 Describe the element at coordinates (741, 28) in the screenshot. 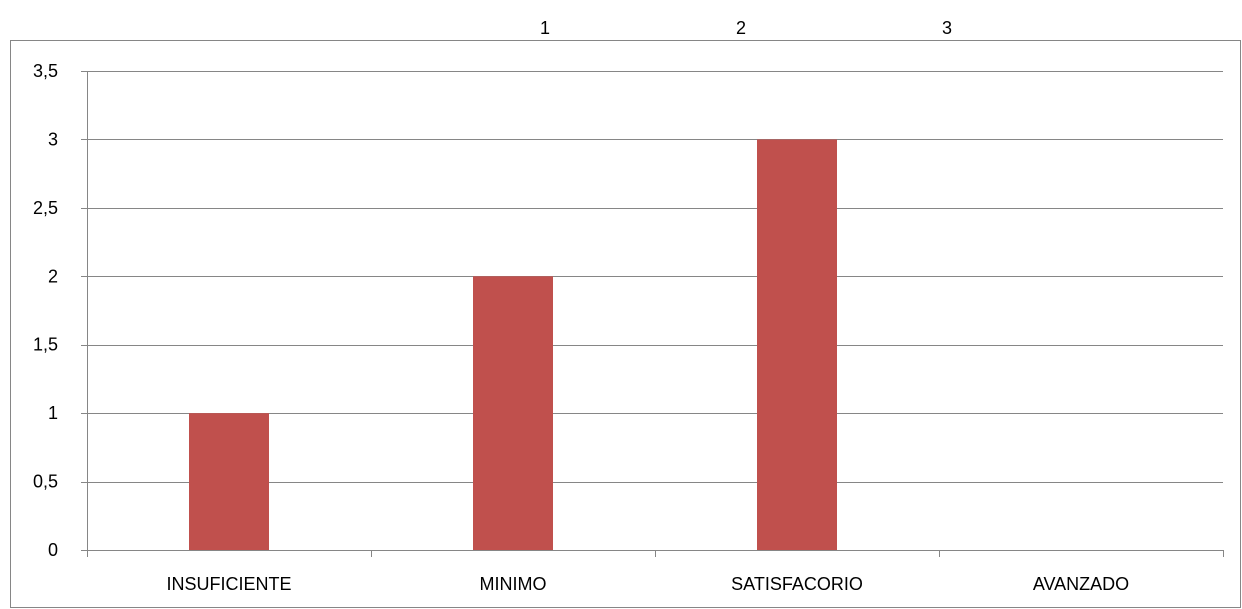

I see `top-label: 2` at that location.